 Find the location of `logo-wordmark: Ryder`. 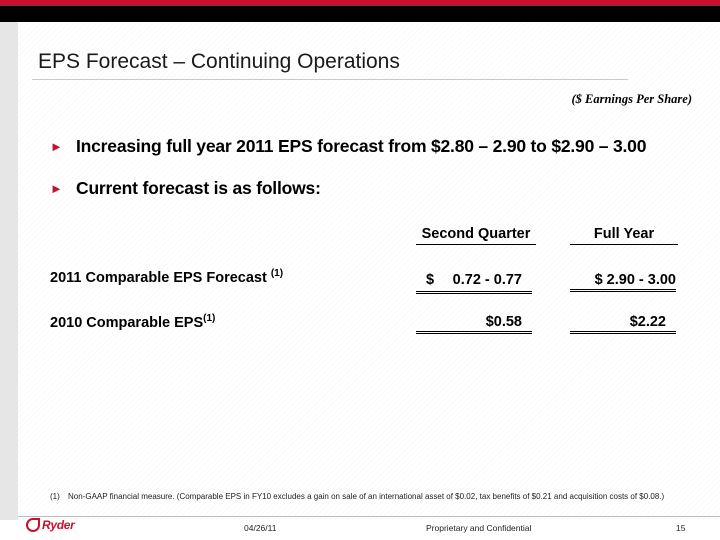

logo-wordmark: Ryder is located at coordinates (58, 525).